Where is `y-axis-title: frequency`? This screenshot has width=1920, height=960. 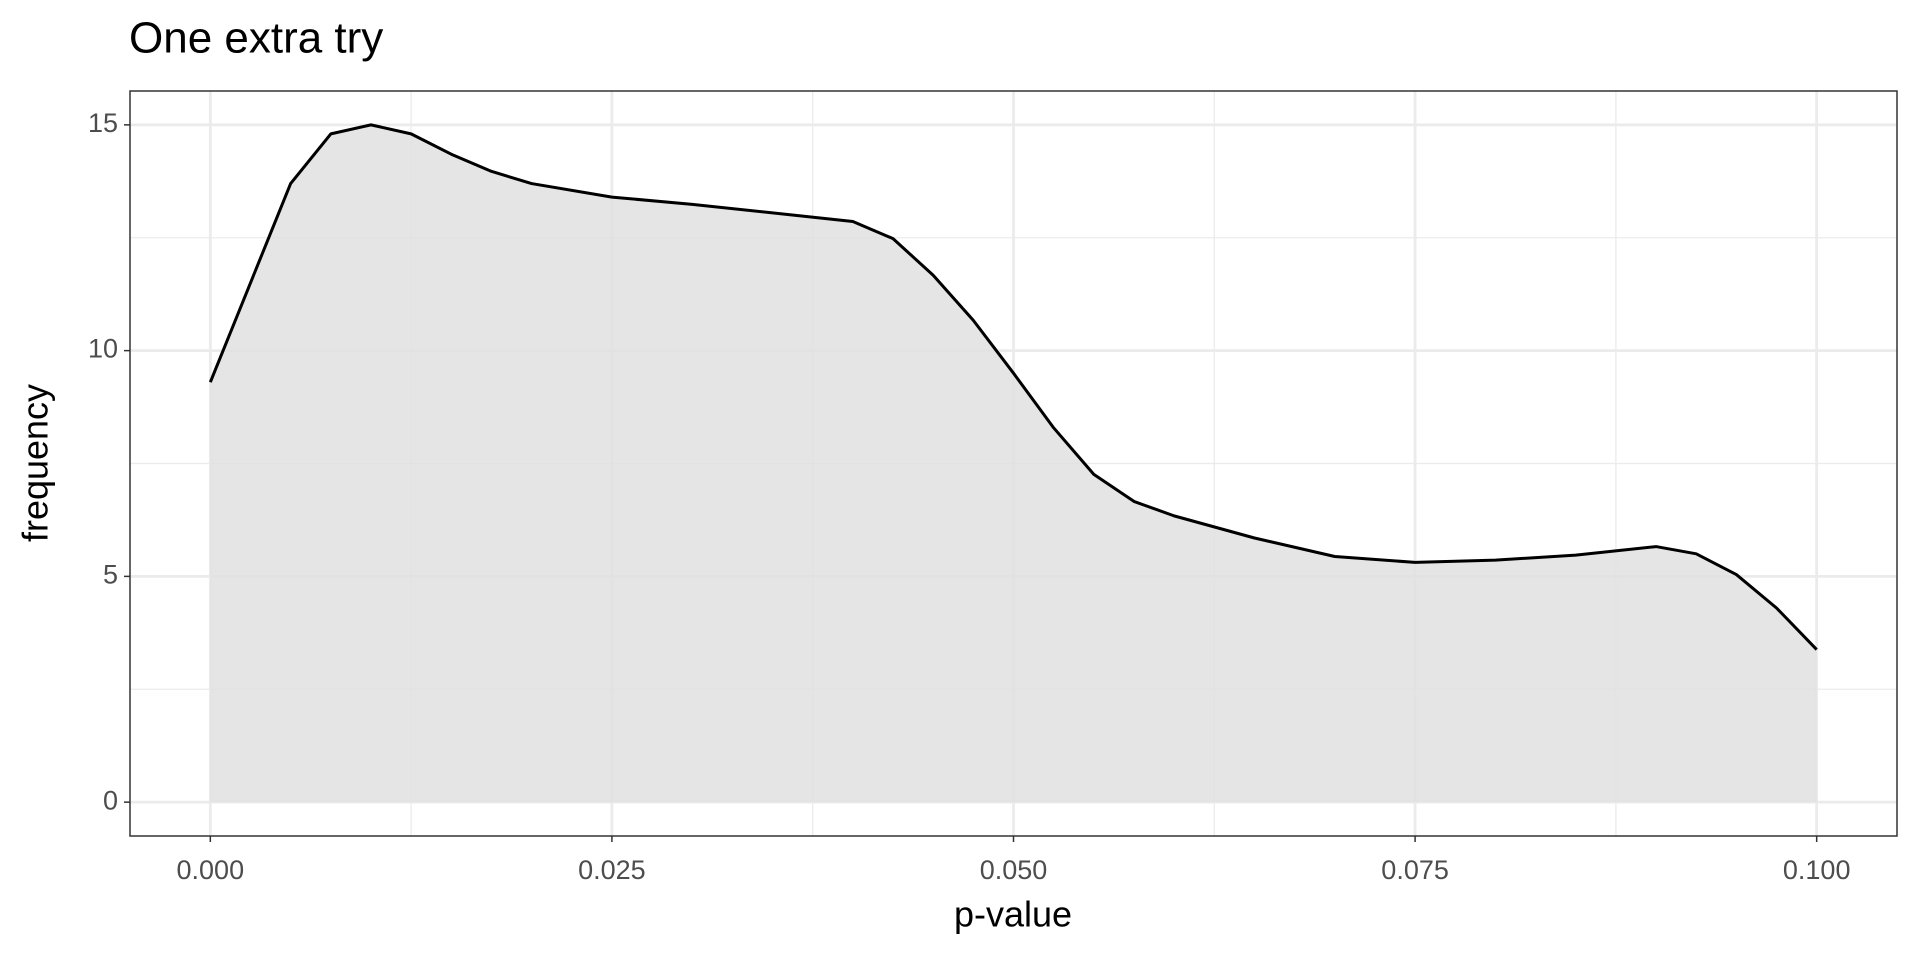
y-axis-title: frequency is located at coordinates (35, 463).